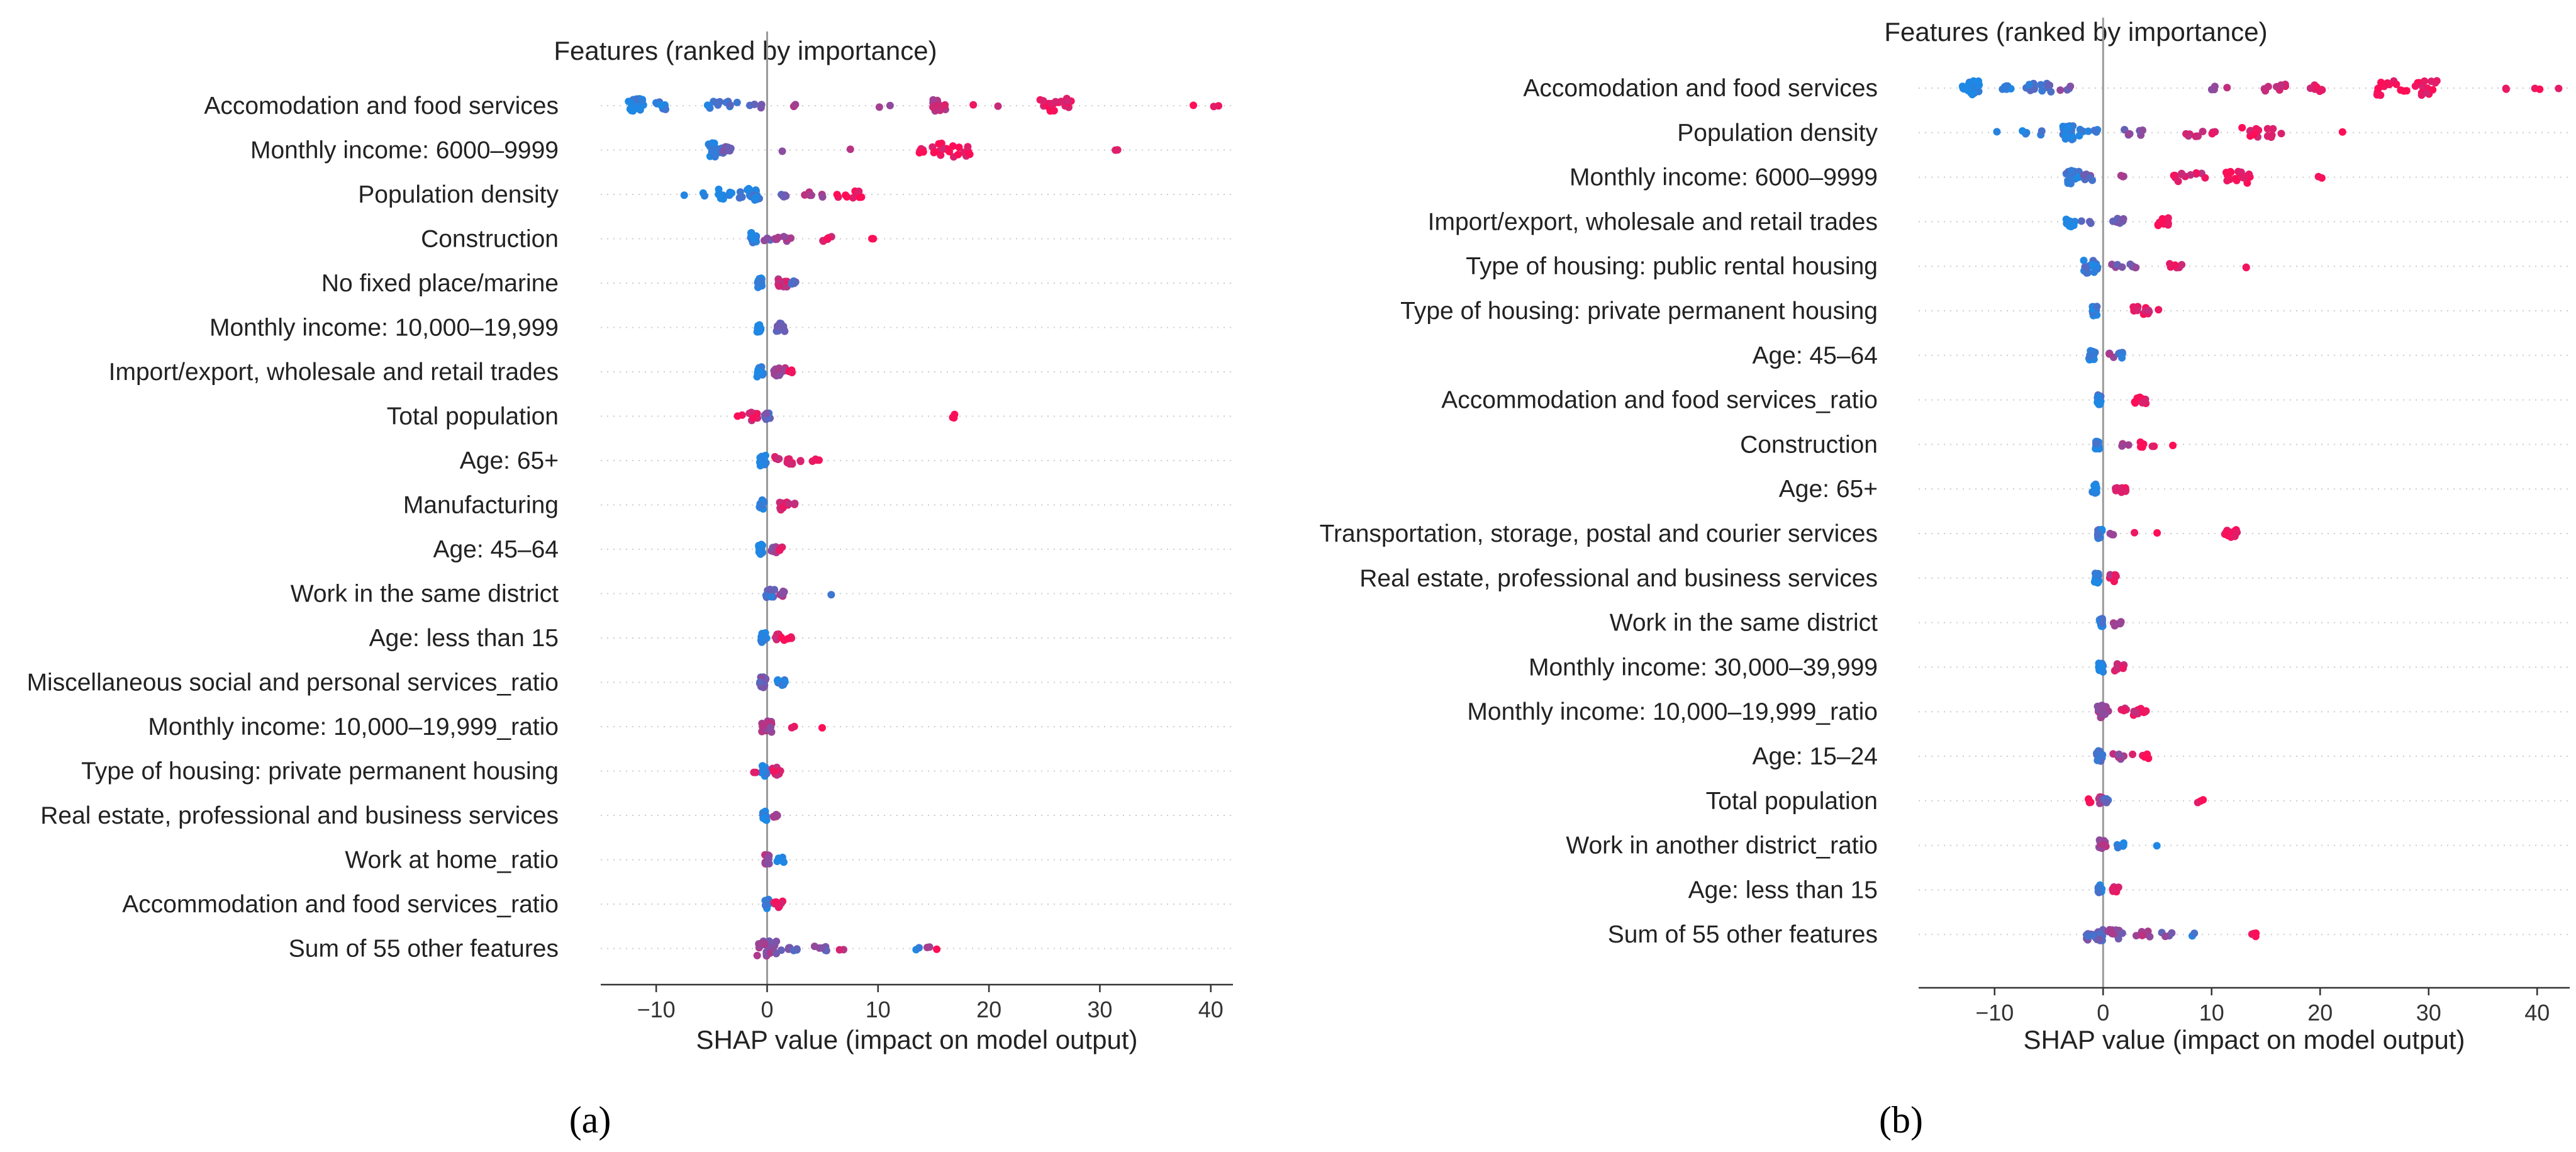  I want to click on feature-label: Age: less than 15, so click(464, 638).